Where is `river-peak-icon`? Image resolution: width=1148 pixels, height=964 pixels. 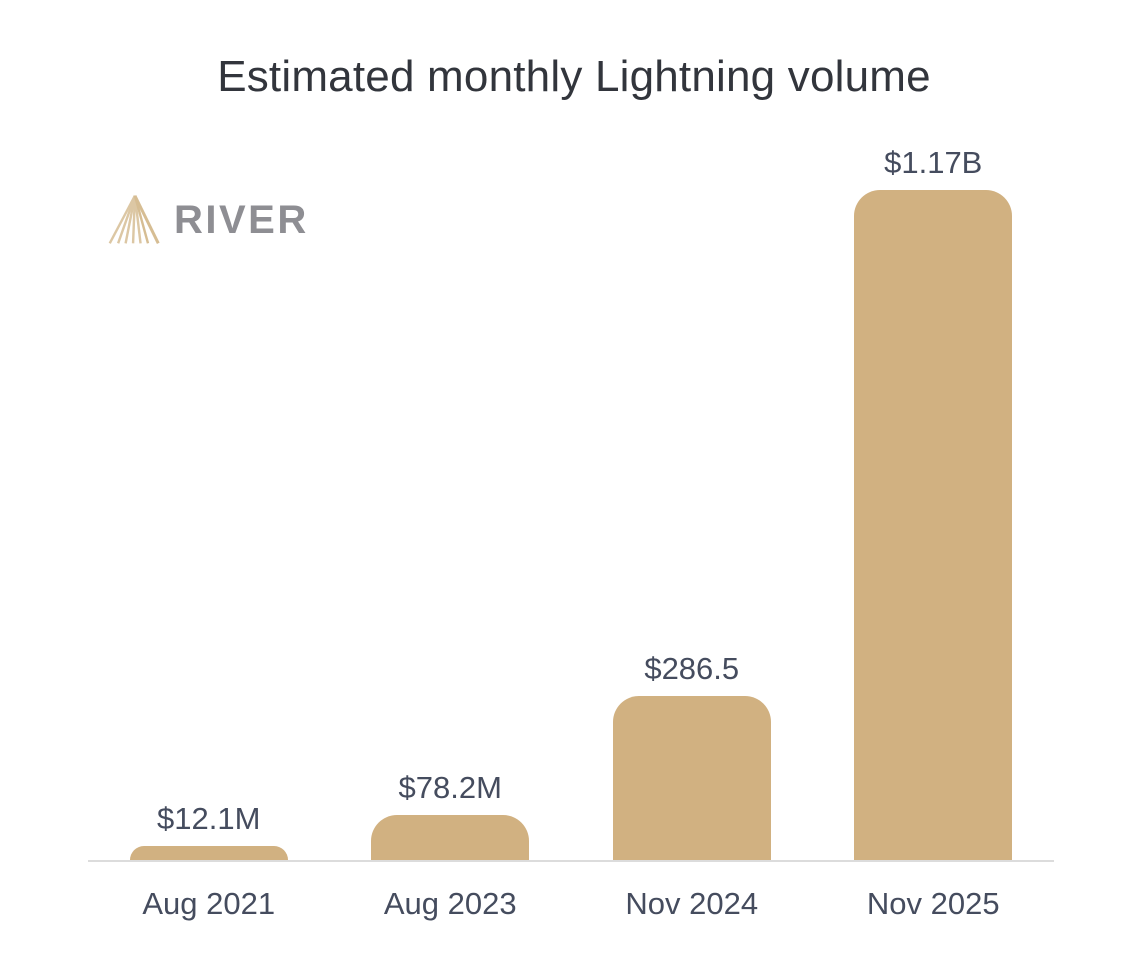
river-peak-icon is located at coordinates (134, 219).